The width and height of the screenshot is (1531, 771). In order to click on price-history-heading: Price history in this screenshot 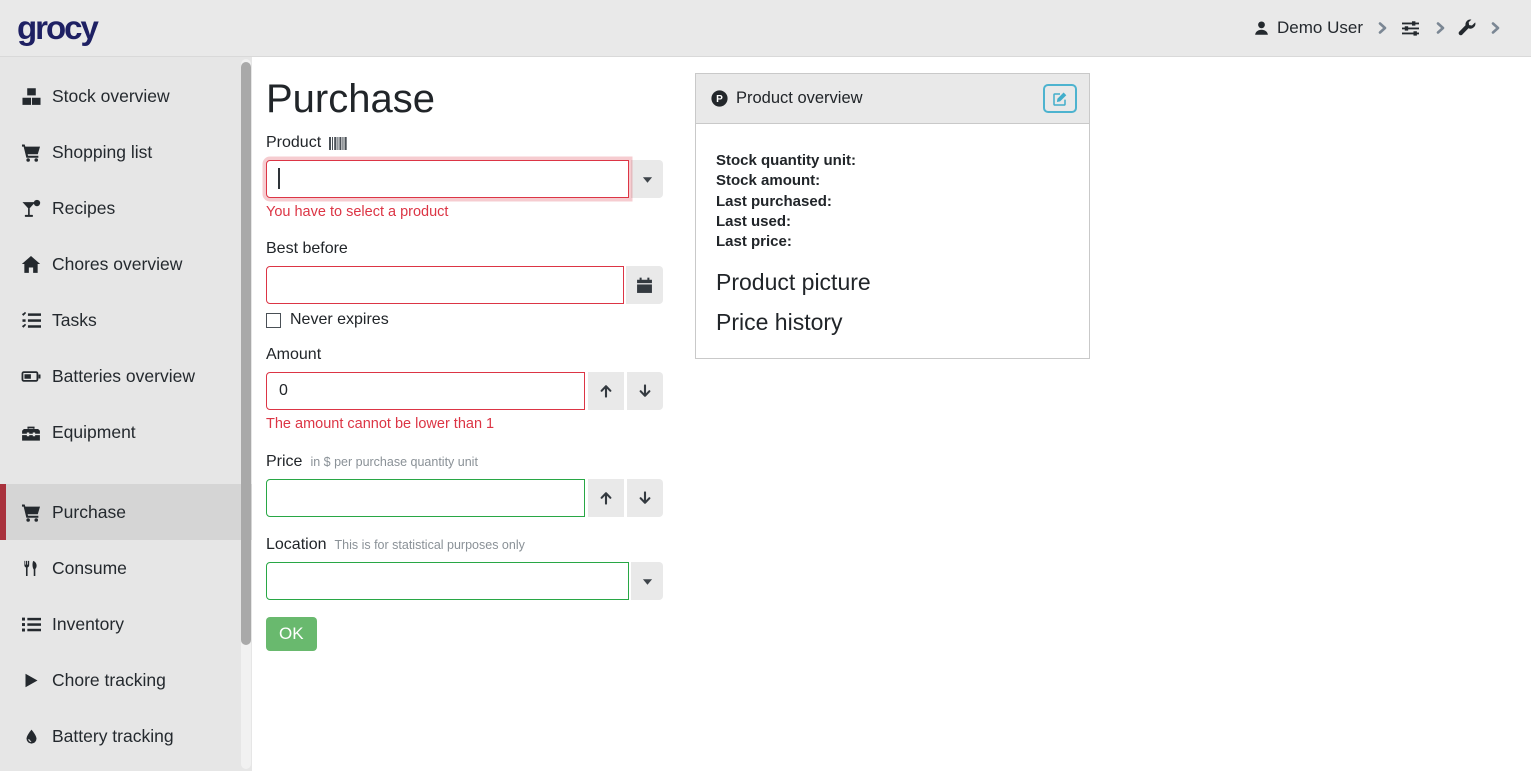, I will do `click(779, 322)`.